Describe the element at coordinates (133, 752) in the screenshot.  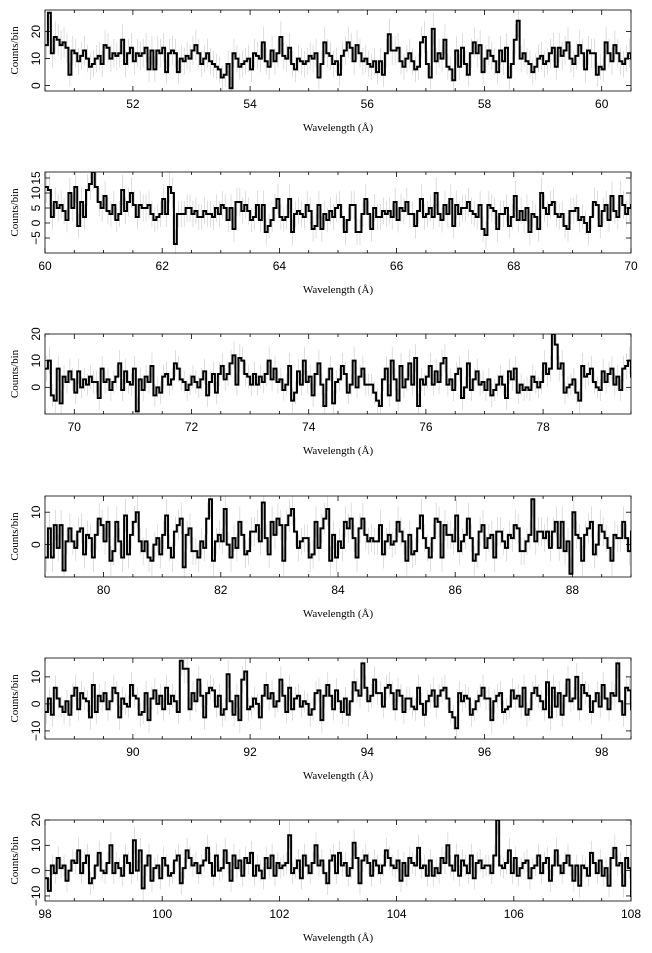
I see `x-tick-label: 90` at that location.